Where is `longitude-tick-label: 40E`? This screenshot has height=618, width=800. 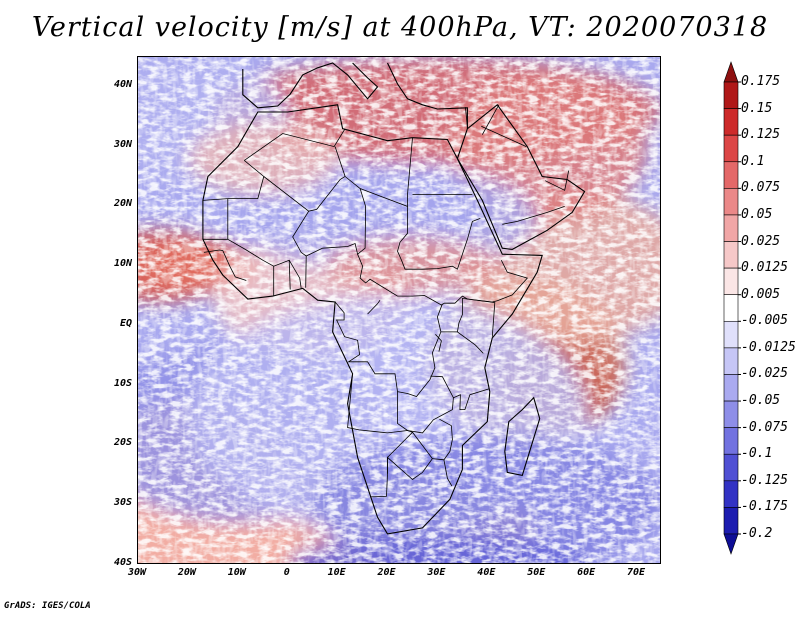 longitude-tick-label: 40E is located at coordinates (486, 572).